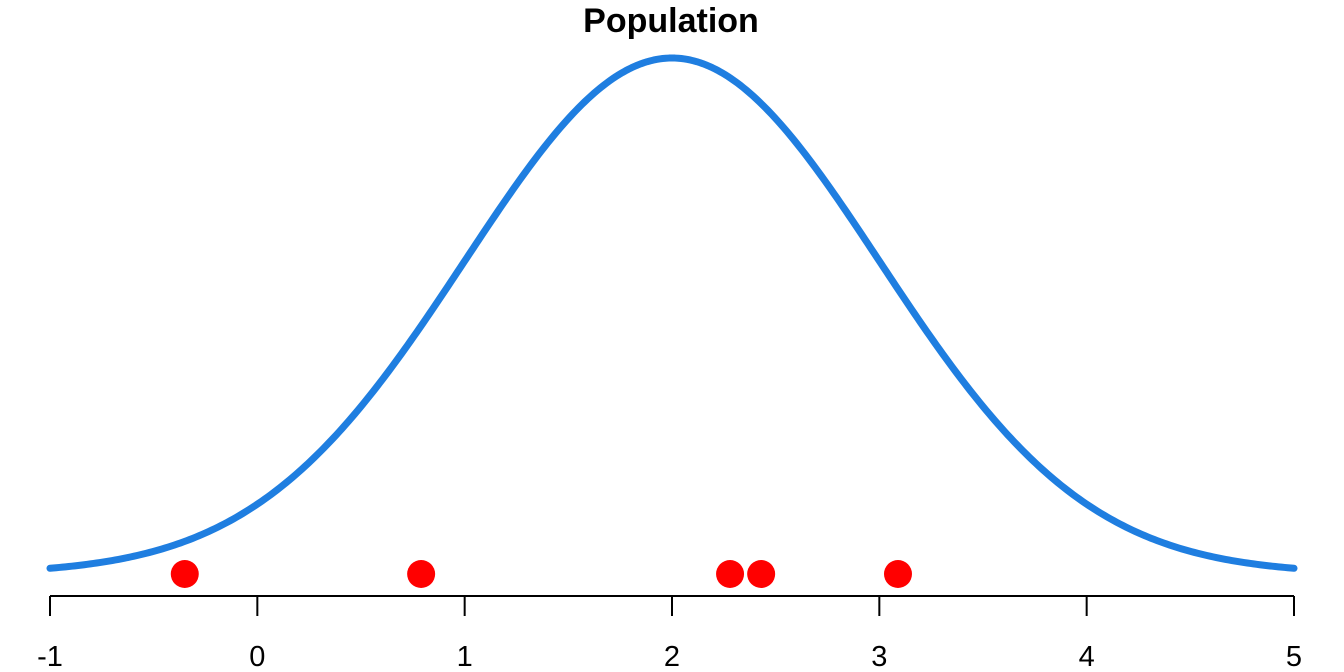 The image size is (1344, 672). What do you see at coordinates (669, 633) in the screenshot?
I see `x-axis: -1 0 1 2 3 4 5` at bounding box center [669, 633].